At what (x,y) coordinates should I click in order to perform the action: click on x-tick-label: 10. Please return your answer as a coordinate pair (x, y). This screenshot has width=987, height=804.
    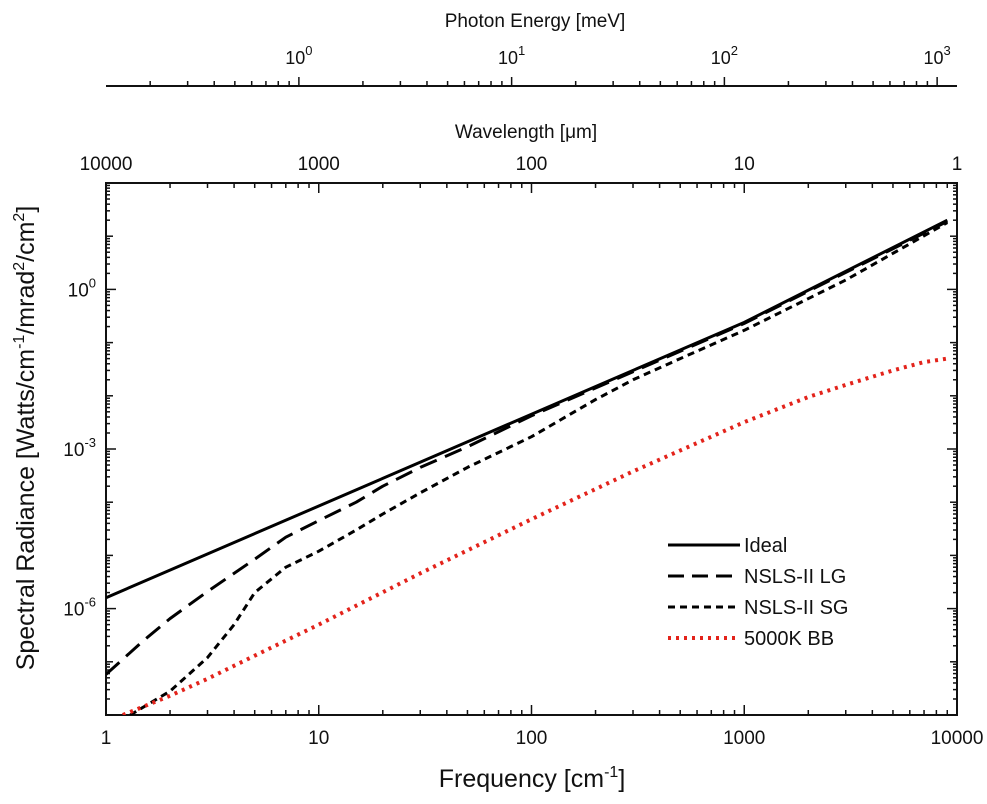
    Looking at the image, I should click on (318, 738).